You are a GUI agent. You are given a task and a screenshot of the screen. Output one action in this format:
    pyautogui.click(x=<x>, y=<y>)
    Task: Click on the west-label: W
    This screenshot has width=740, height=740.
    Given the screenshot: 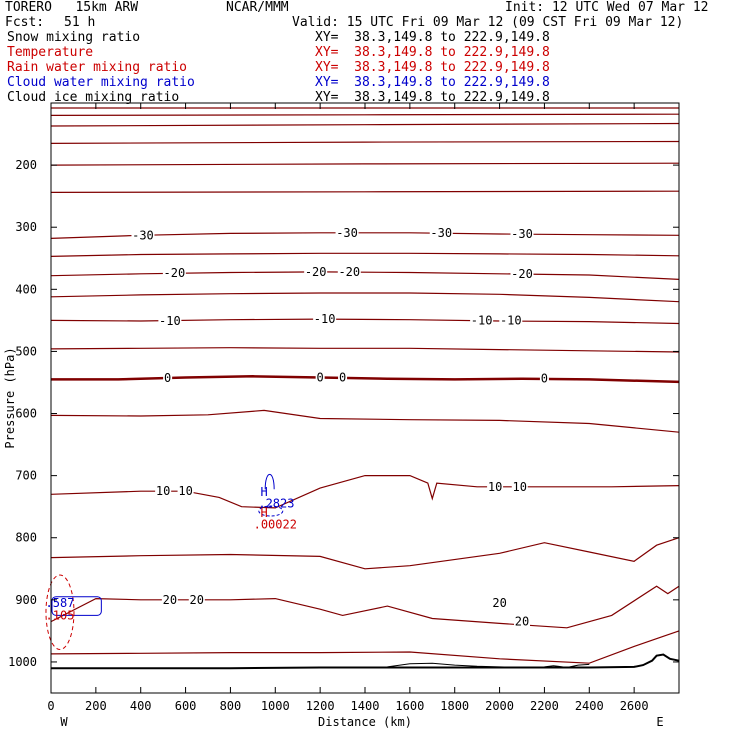 What is the action you would take?
    pyautogui.click(x=64, y=722)
    